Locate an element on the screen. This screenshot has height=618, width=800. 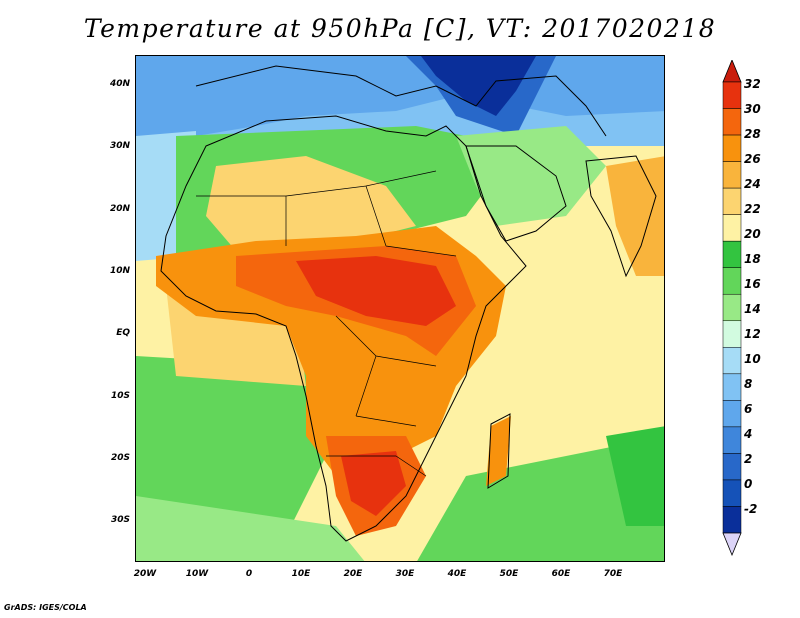
field-madagascar is located at coordinates (498, 451).